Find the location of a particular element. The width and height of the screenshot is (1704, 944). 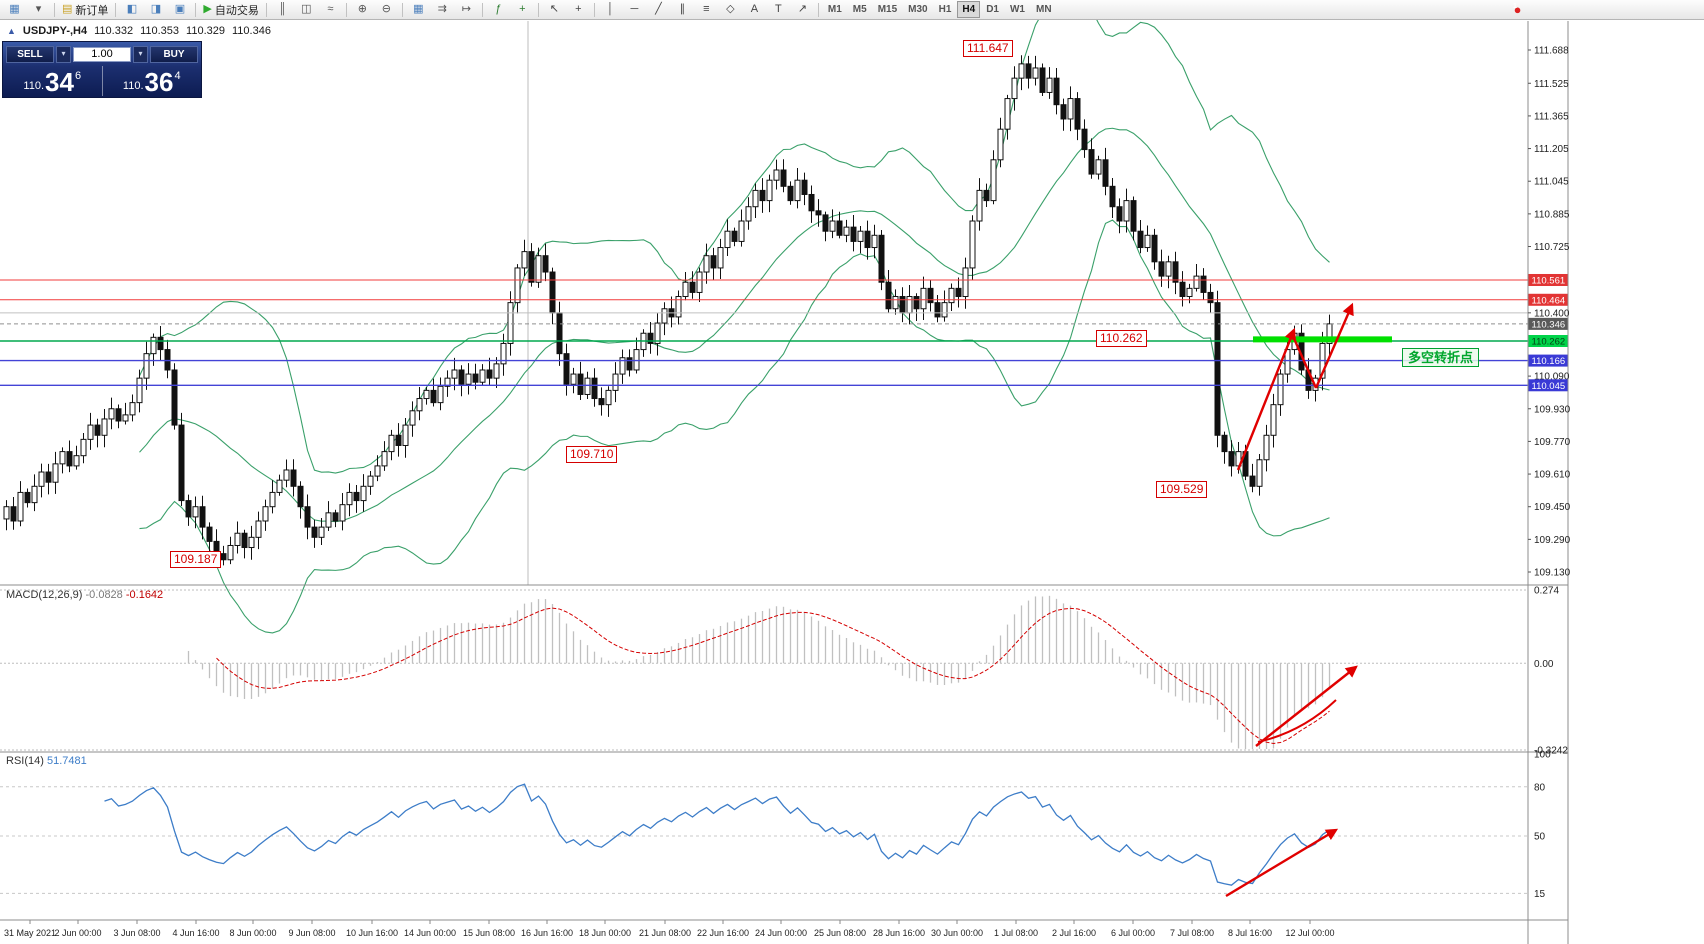

zoom-out-icon: ⊖ is located at coordinates (386, 9).